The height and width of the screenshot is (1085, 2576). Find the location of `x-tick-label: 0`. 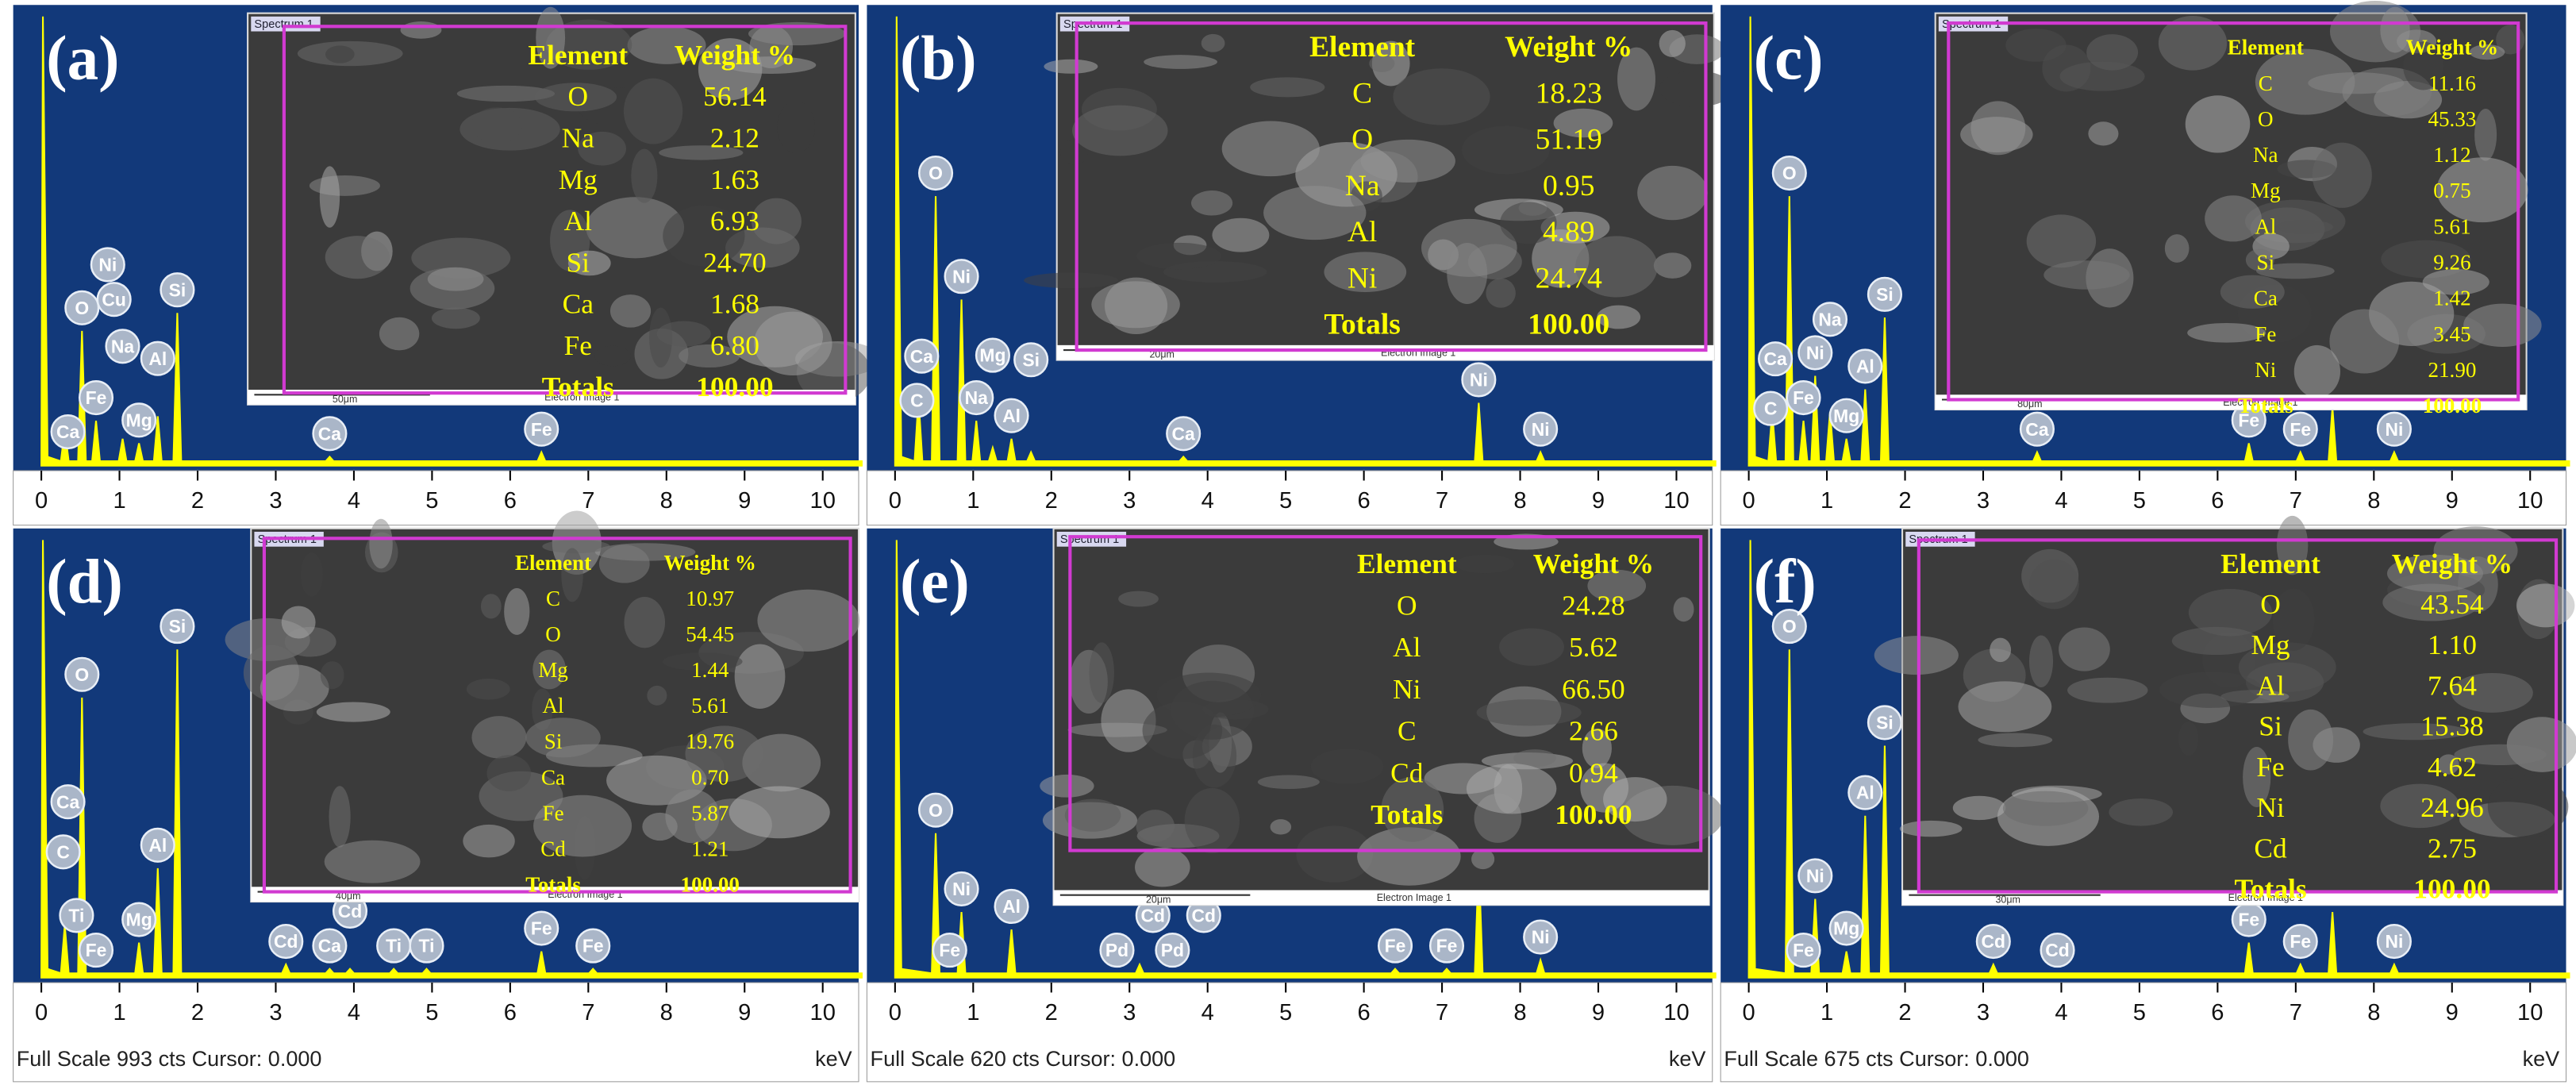

x-tick-label: 0 is located at coordinates (41, 501).